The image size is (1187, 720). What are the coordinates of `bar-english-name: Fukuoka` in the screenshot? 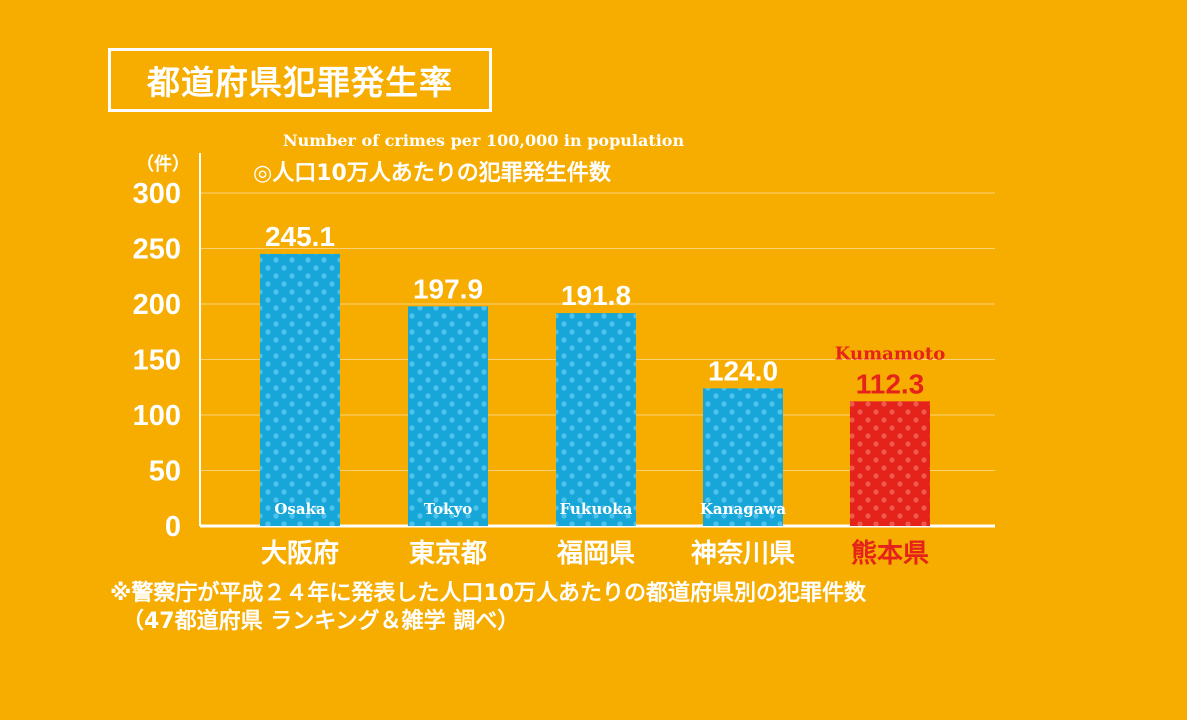 It's located at (596, 509).